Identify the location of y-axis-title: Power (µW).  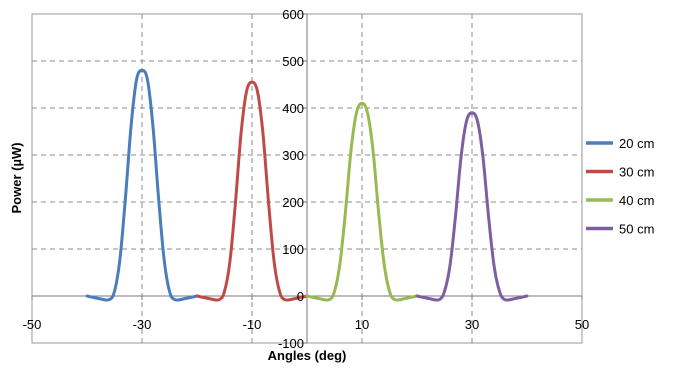
(16, 177).